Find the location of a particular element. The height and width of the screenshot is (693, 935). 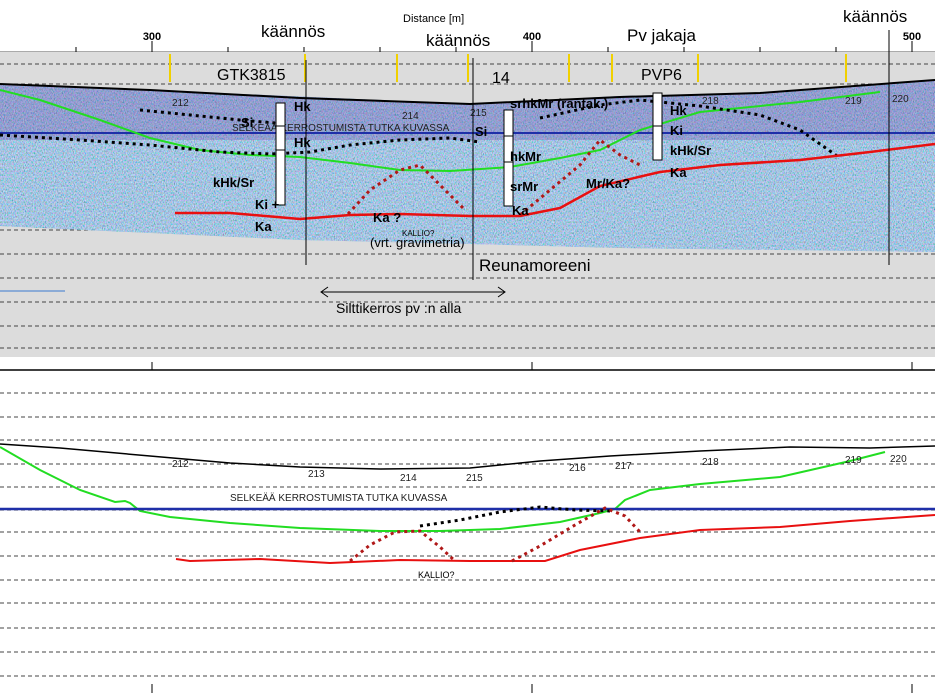

bedrock-line-bottom is located at coordinates (555, 539).